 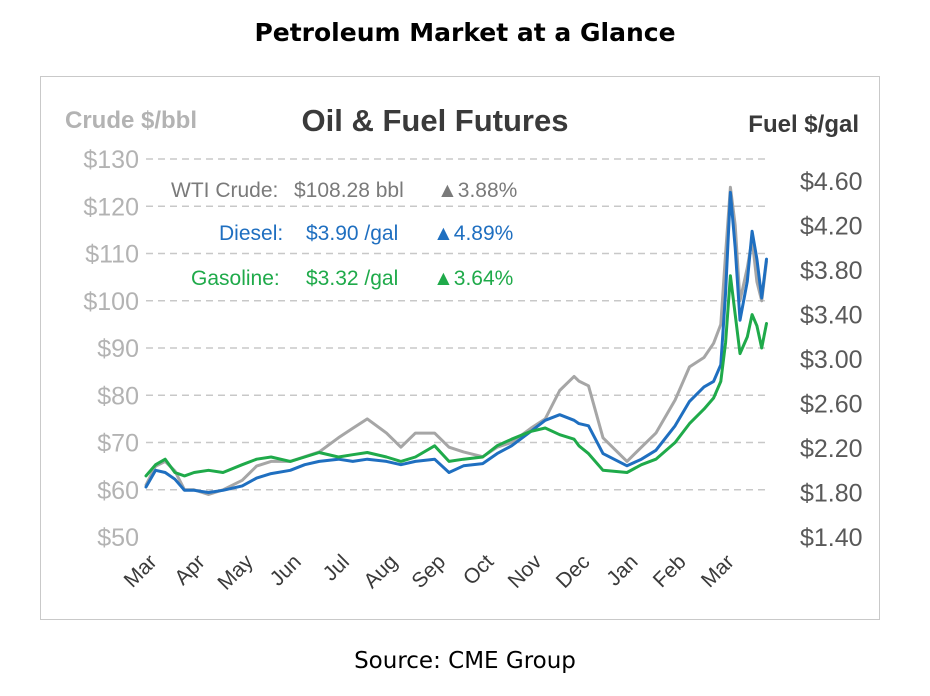 What do you see at coordinates (435, 120) in the screenshot?
I see `chart-title: Oil & Fuel Futures` at bounding box center [435, 120].